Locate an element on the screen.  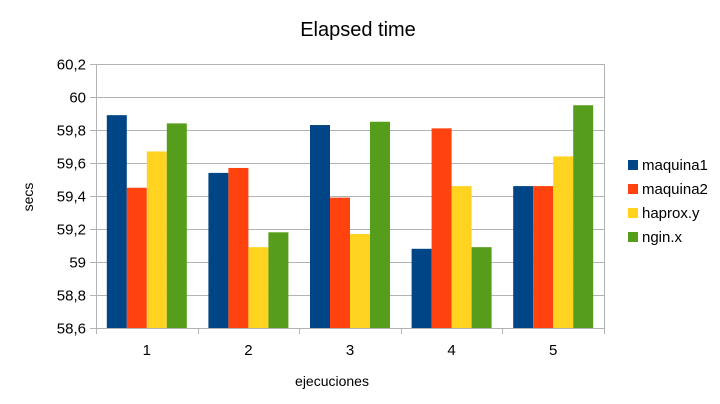
x-tick-label: 3 is located at coordinates (350, 350).